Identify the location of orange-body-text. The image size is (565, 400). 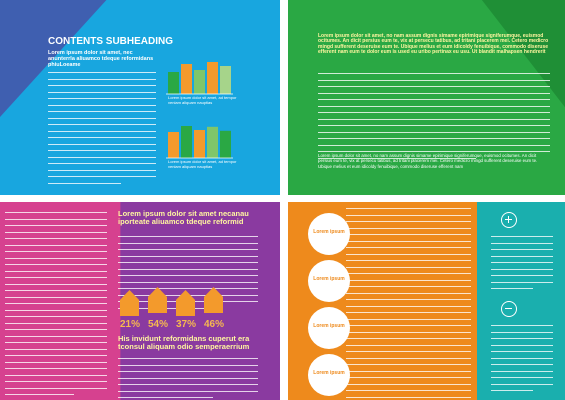
(408, 304).